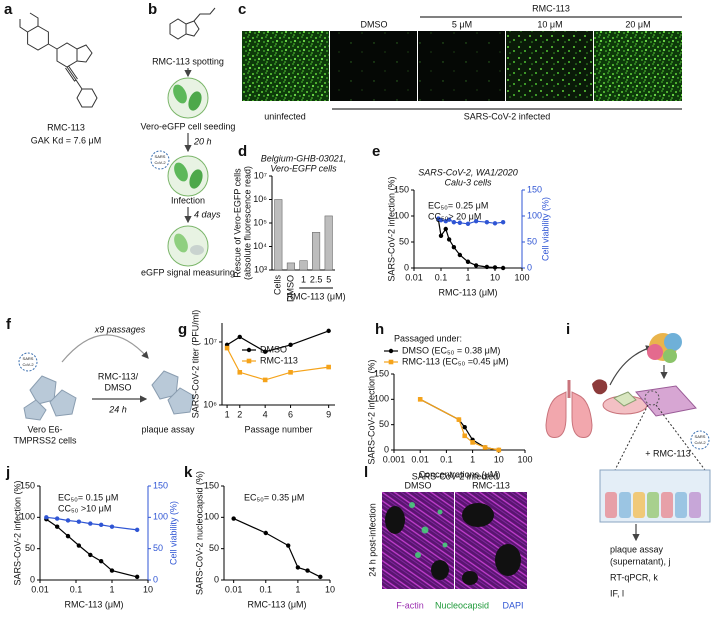 Image resolution: width=720 pixels, height=622 pixels. What do you see at coordinates (625, 399) in the screenshot?
I see `tissue-slice` at bounding box center [625, 399].